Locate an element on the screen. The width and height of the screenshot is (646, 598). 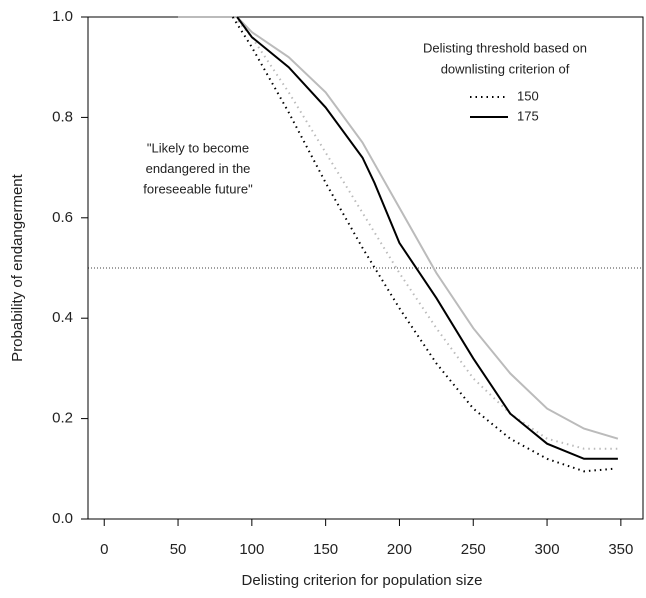
x-tick-label: 100 is located at coordinates (251, 549).